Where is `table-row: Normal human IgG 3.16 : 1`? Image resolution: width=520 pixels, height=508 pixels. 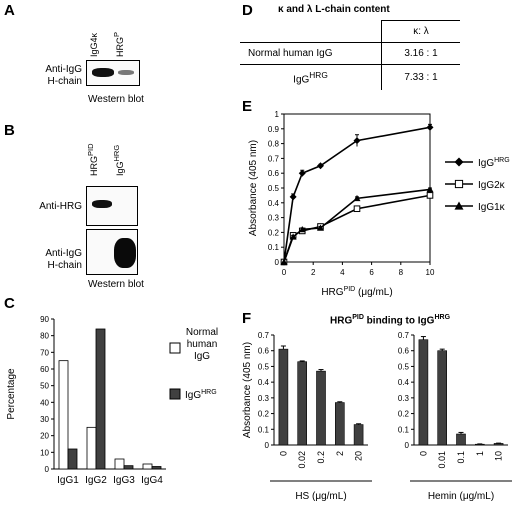 table-row: Normal human IgG 3.16 : 1 is located at coordinates (350, 53).